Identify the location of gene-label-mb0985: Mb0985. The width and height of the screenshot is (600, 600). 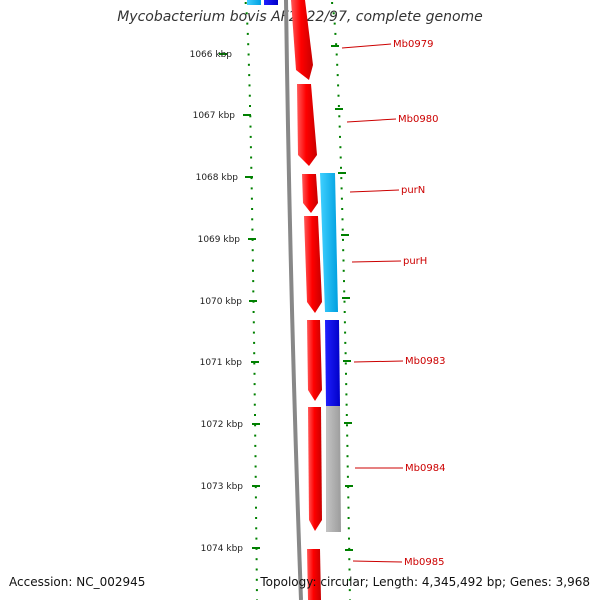
(398, 562).